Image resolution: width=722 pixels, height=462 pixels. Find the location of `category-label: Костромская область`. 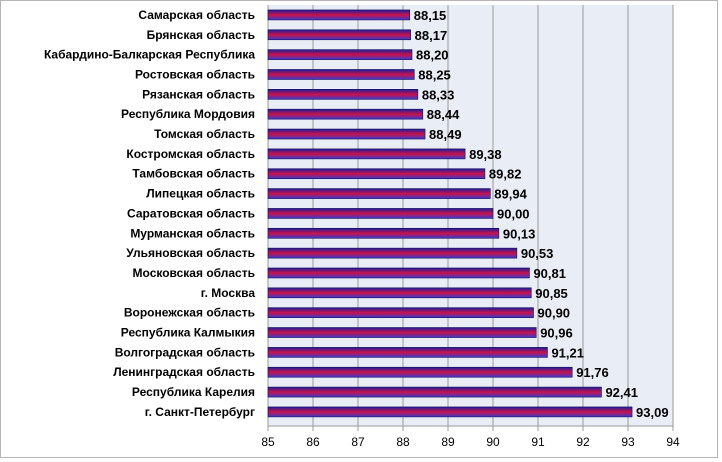

category-label: Костромская область is located at coordinates (190, 154).